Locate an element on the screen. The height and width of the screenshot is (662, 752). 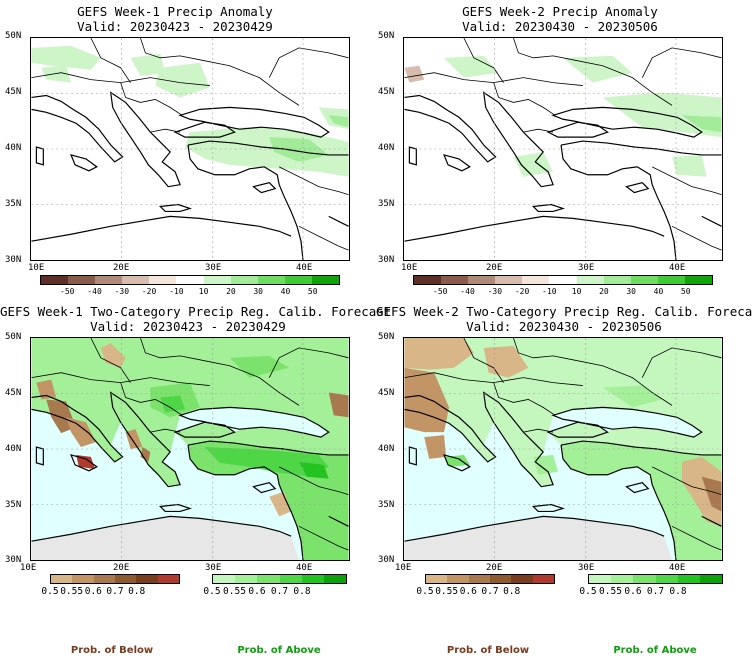
colorbar-tick-label: 40 is located at coordinates (658, 291).